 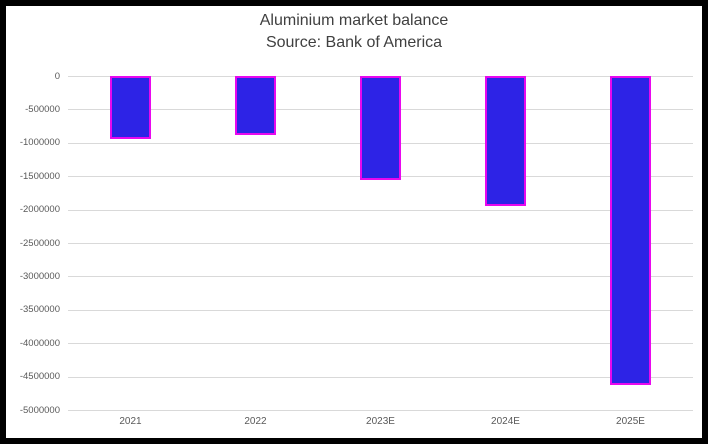 What do you see at coordinates (39, 377) in the screenshot?
I see `y-axis-tick-label: -4500000` at bounding box center [39, 377].